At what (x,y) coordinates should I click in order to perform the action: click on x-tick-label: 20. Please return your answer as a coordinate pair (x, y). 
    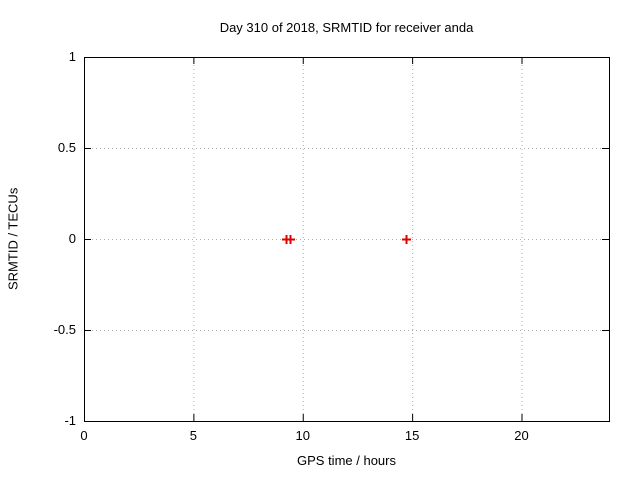
    Looking at the image, I should click on (521, 435).